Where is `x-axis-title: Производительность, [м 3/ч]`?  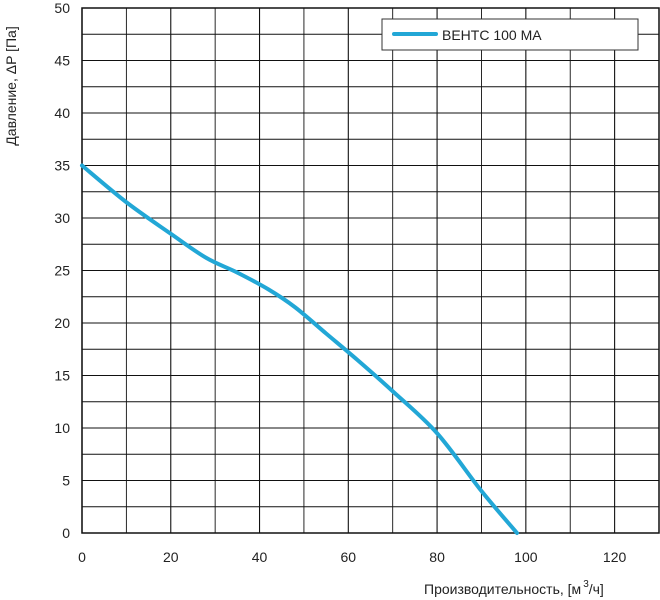 x-axis-title: Производительность, [м 3/ч] is located at coordinates (514, 588).